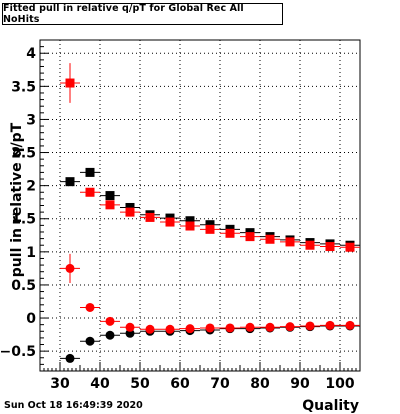 The image size is (400, 414). Describe the element at coordinates (31, 120) in the screenshot. I see `y-tick-label: 3` at that location.